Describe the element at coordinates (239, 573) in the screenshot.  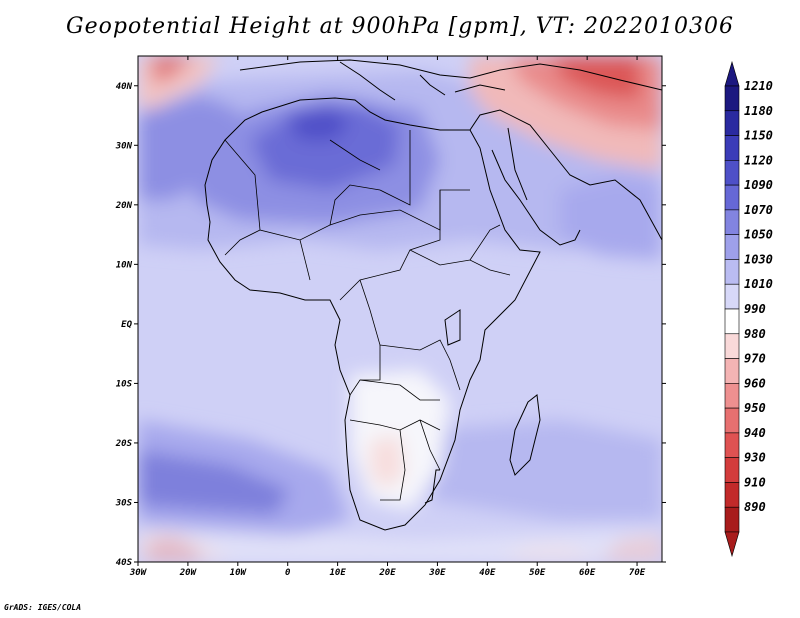
I see `lon-tick-label: 10W` at that location.